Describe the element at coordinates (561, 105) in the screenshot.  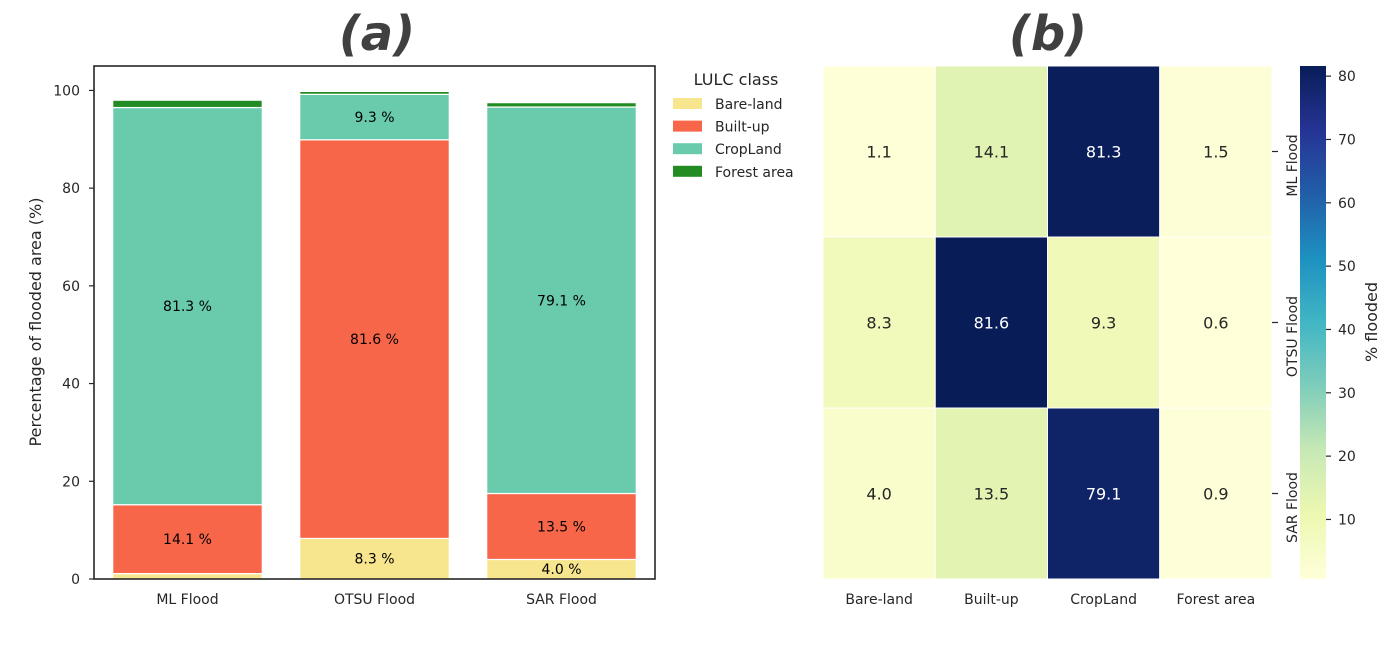
I see `bar-sar-flood-forest-area` at that location.